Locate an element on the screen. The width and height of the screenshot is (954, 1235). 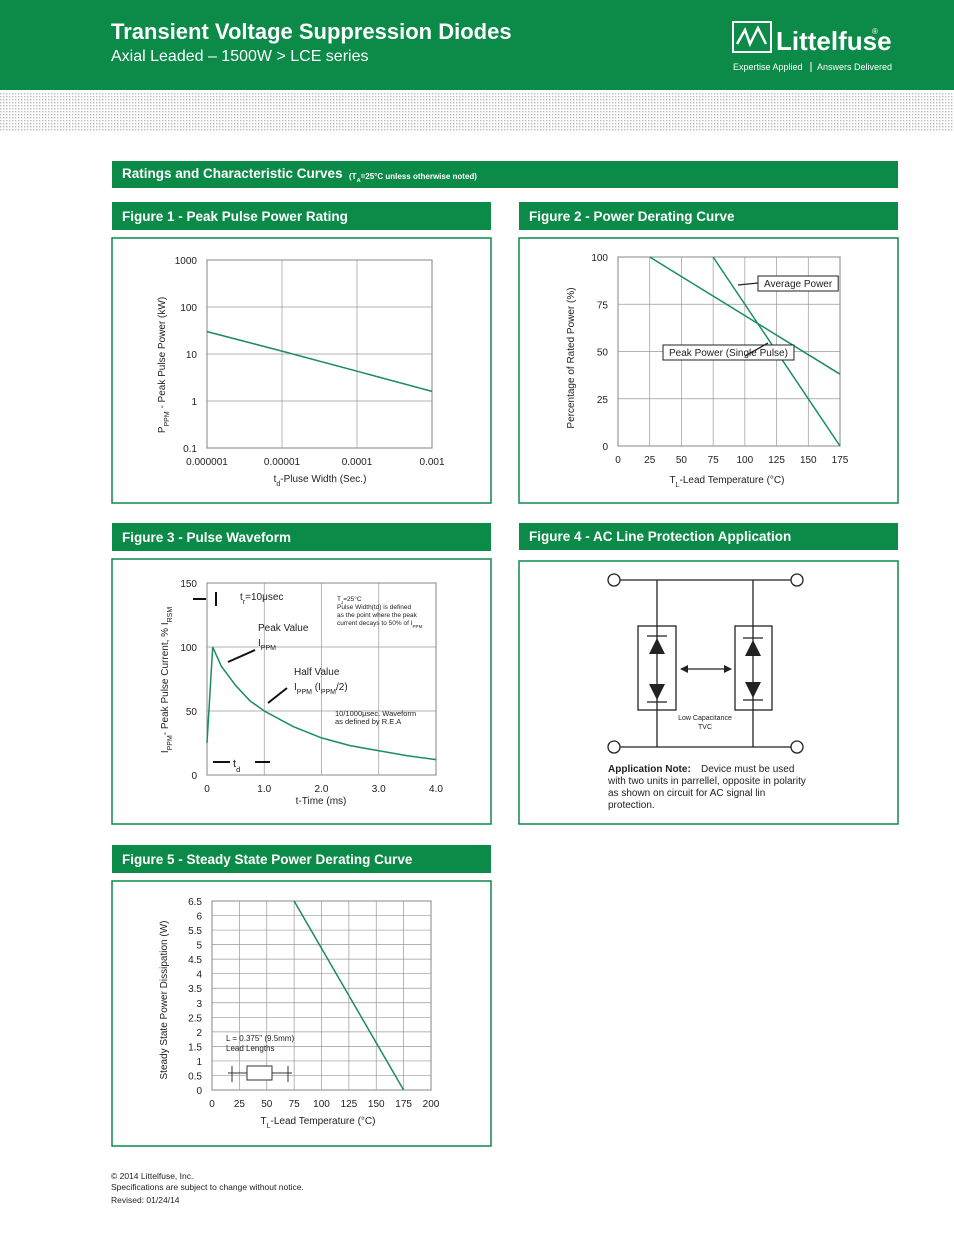
y-tick-label: 2.5 is located at coordinates (195, 1018).